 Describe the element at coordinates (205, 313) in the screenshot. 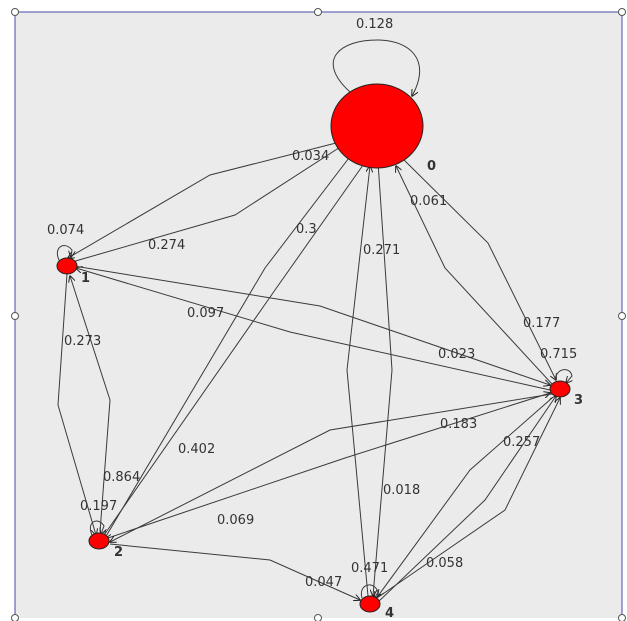

I see `edge-label-1-3: 0.097` at that location.